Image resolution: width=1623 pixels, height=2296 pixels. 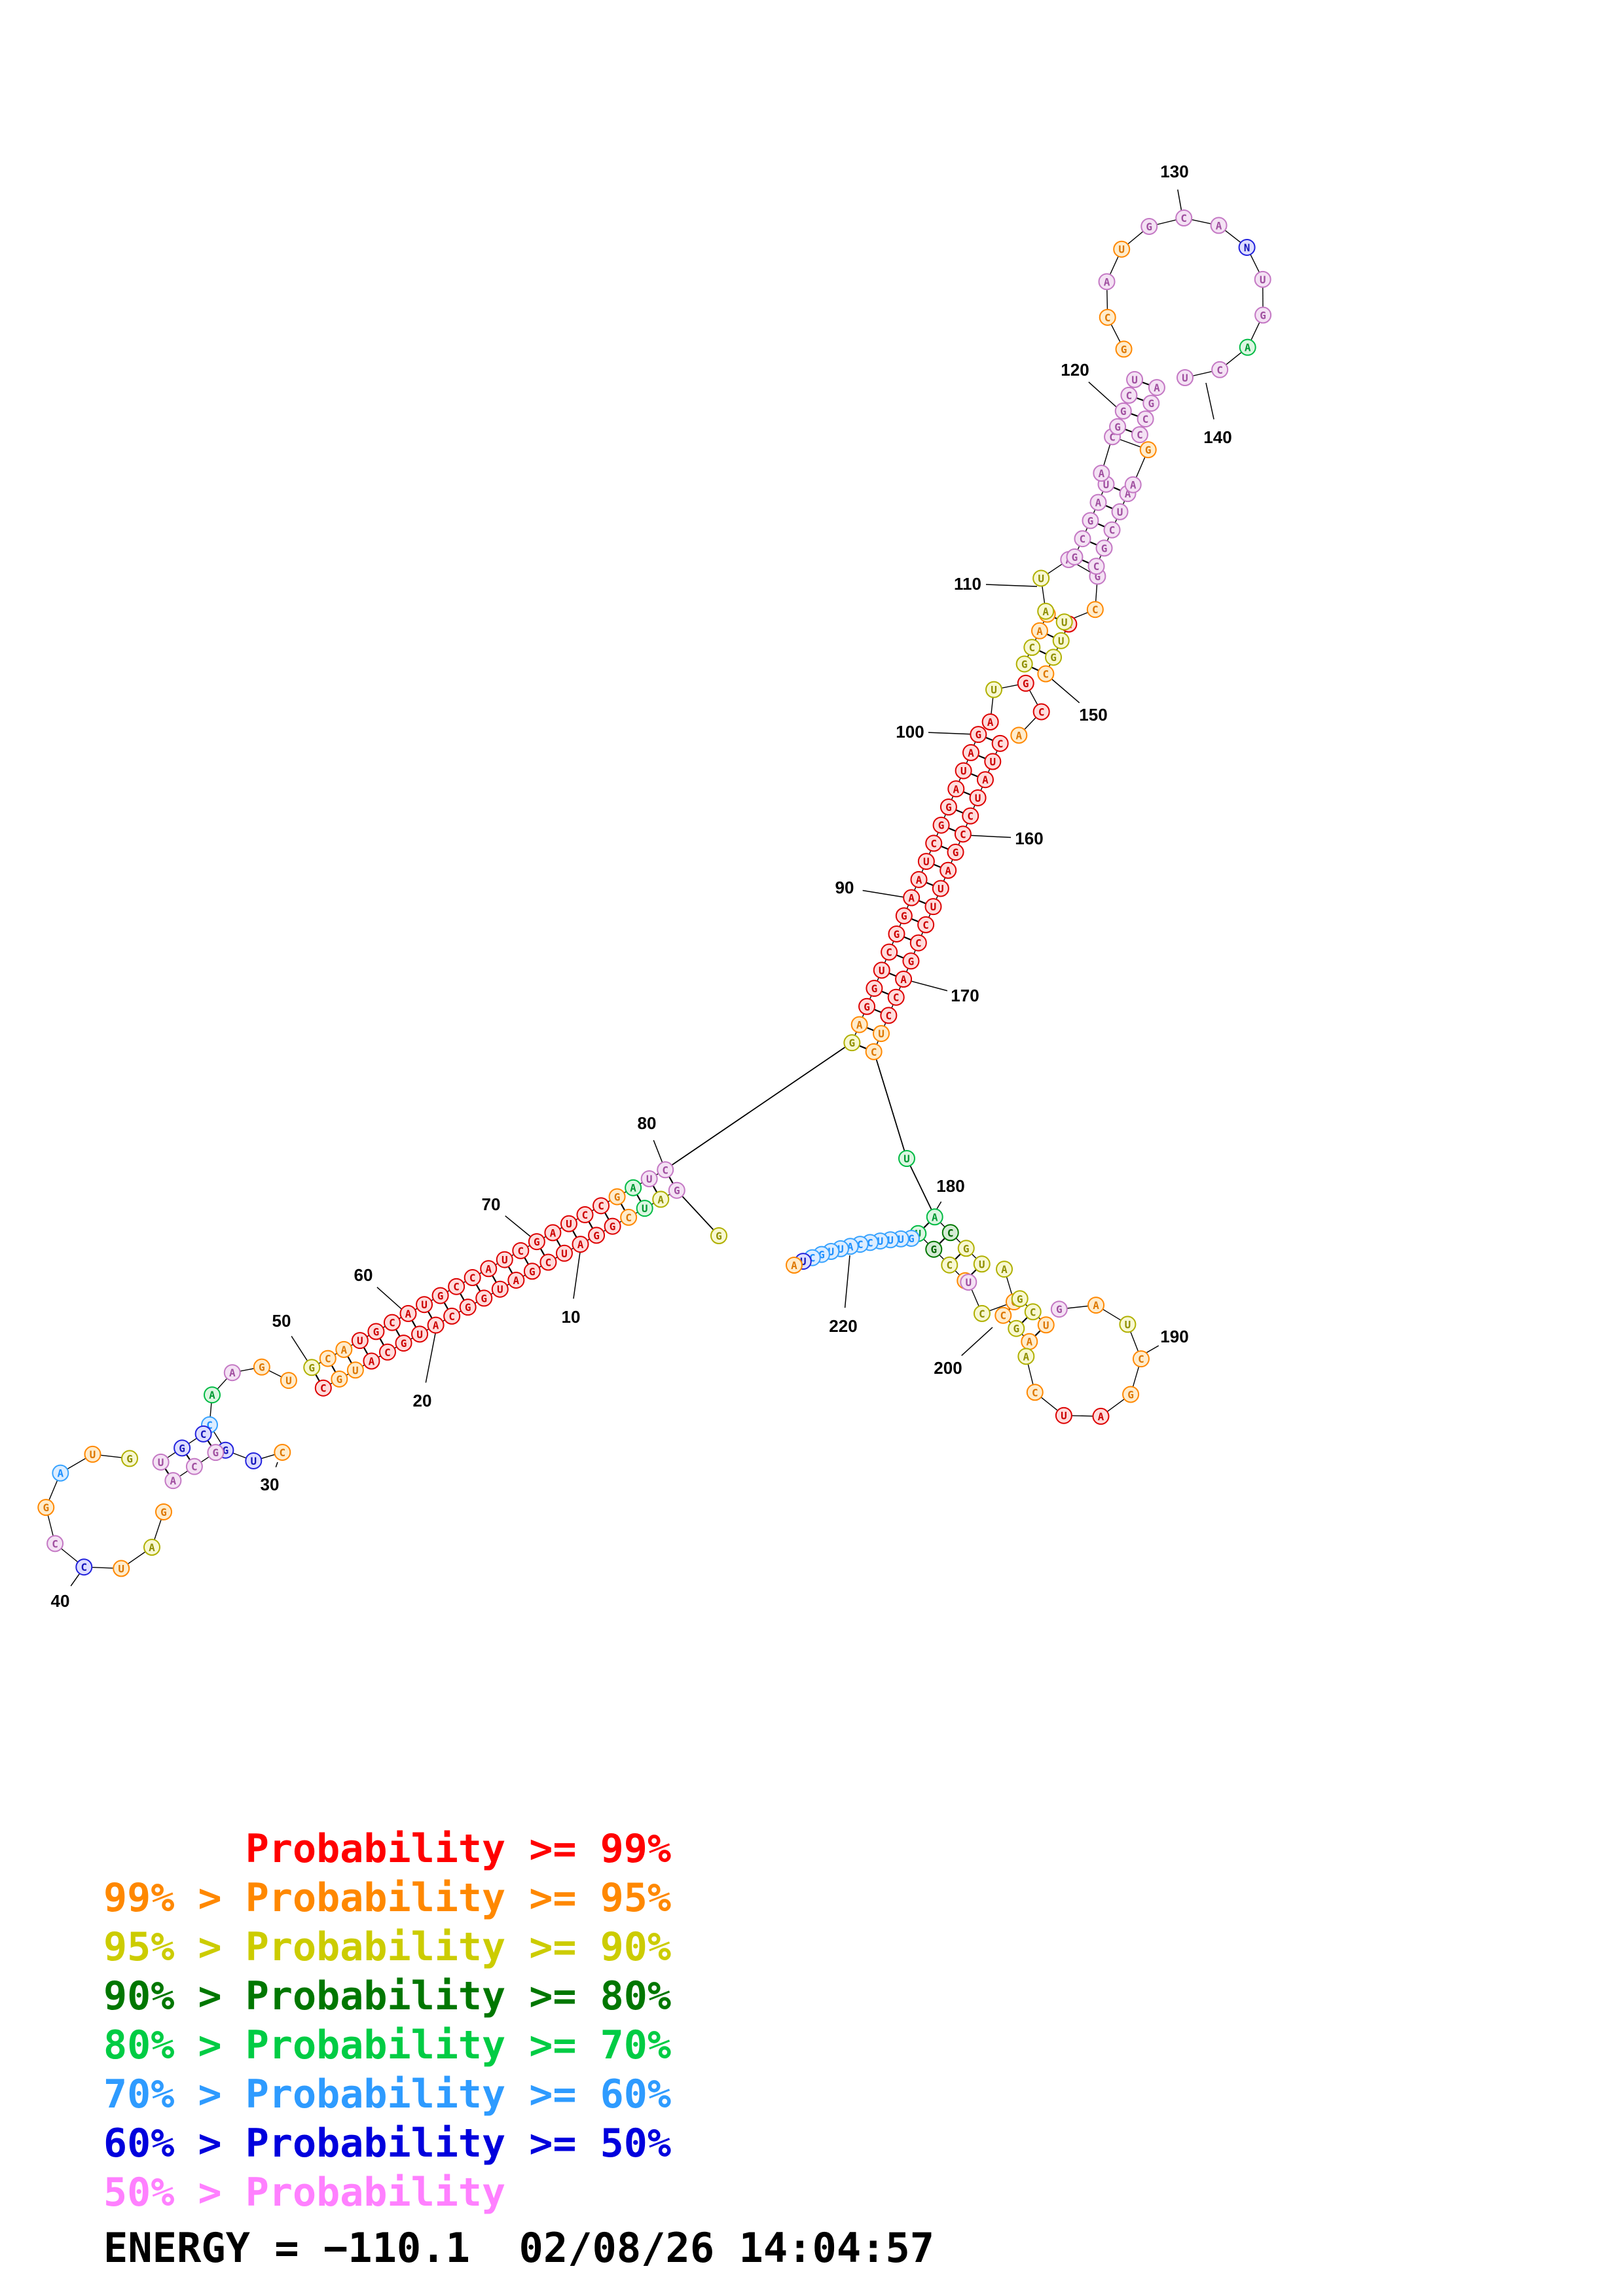 I want to click on position-label: 130, so click(x=1174, y=171).